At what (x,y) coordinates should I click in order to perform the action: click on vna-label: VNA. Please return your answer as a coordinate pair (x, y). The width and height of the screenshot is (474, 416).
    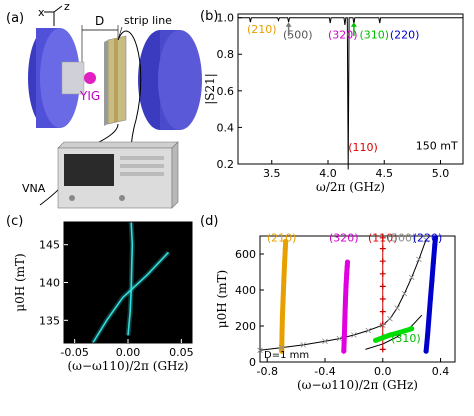
    Looking at the image, I should click on (34, 188).